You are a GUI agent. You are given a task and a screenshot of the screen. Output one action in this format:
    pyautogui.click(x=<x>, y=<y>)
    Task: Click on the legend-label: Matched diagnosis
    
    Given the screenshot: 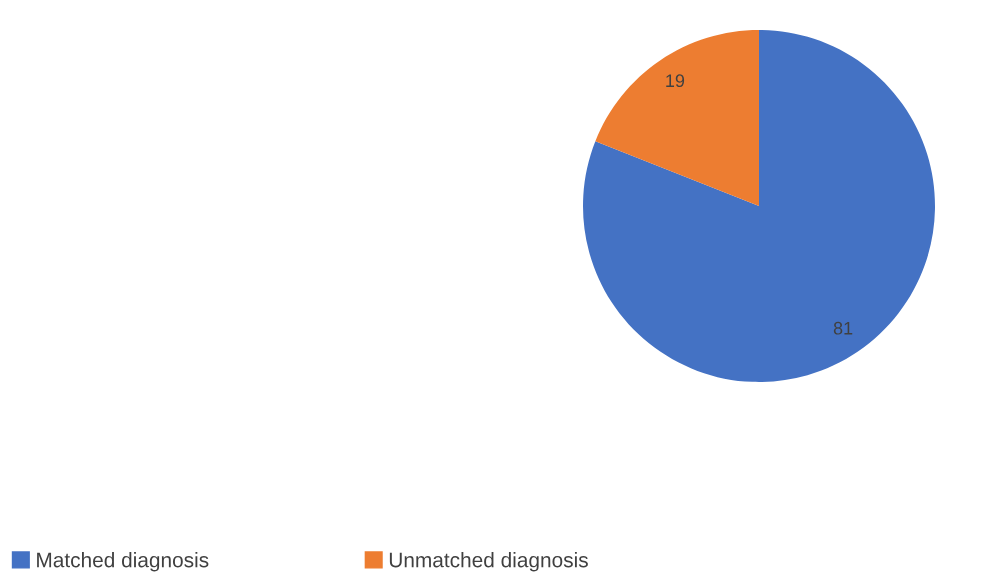 What is the action you would take?
    pyautogui.click(x=123, y=562)
    